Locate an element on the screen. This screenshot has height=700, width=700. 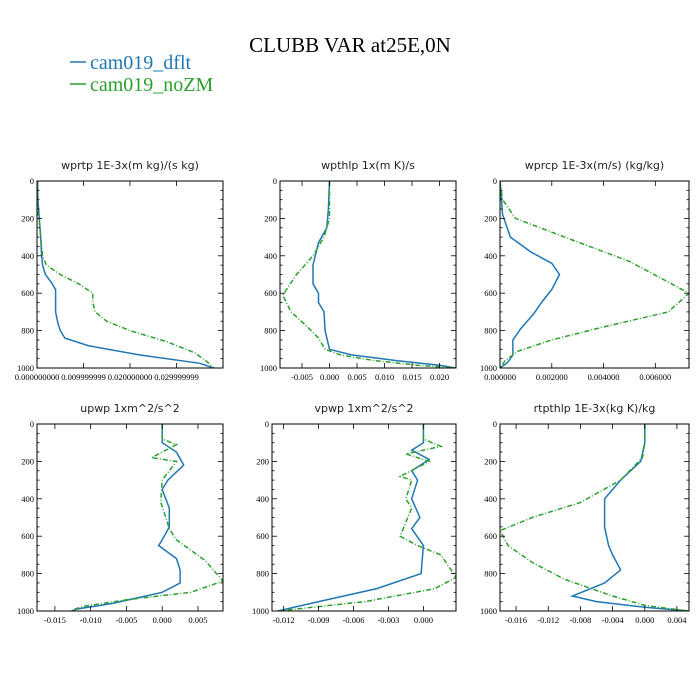
series-line-rtpthlp-noZM is located at coordinates (594, 517).